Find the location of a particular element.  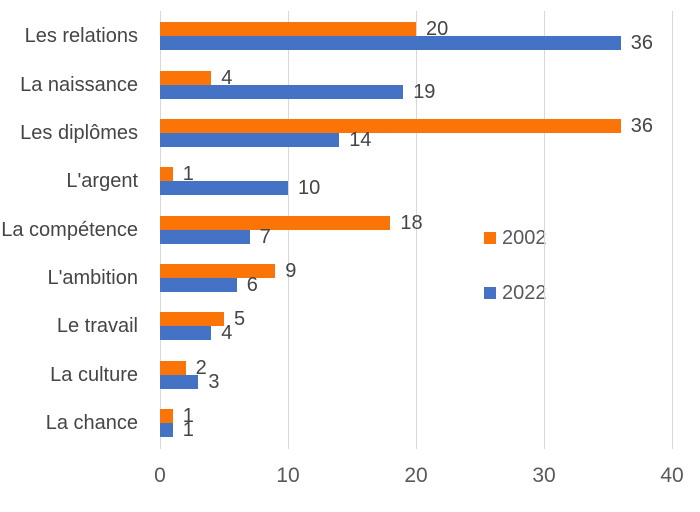

bar-2002-la-chance is located at coordinates (166, 415).